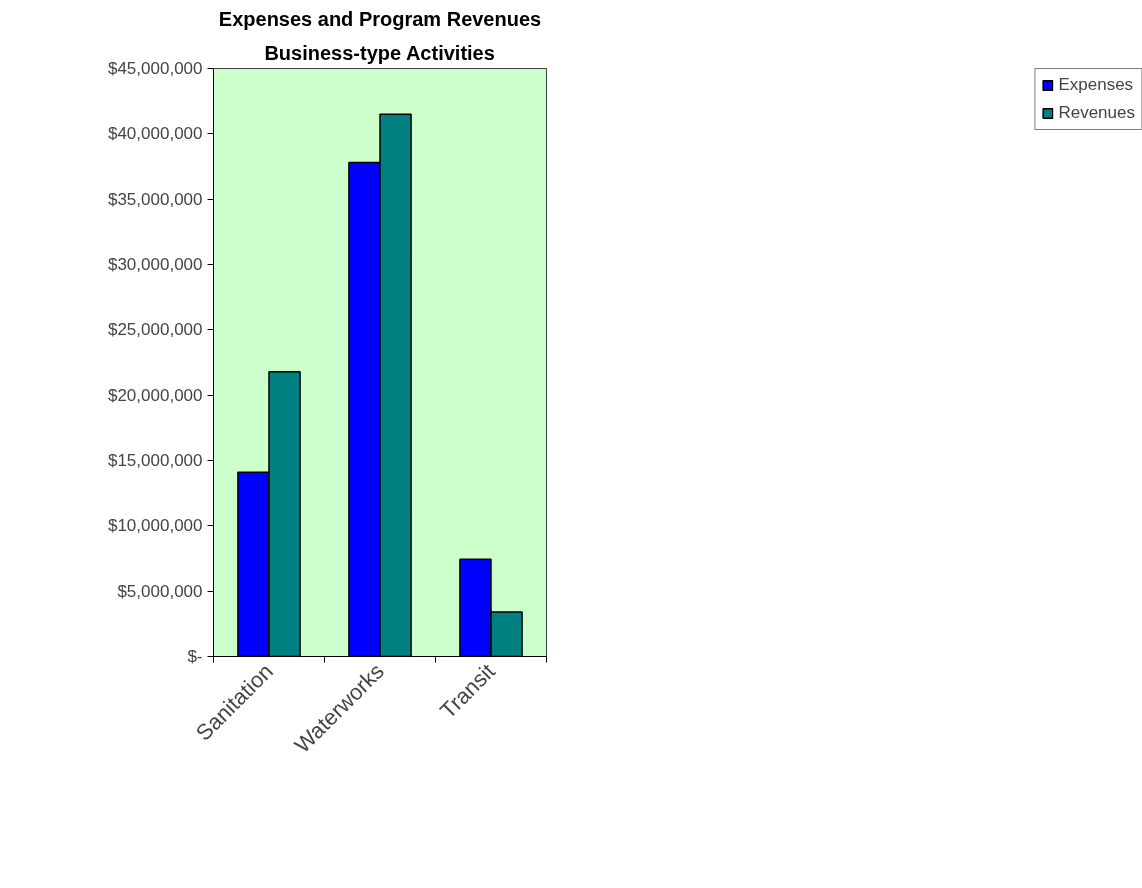  I want to click on y-tick-label: $10,000,000, so click(155, 526).